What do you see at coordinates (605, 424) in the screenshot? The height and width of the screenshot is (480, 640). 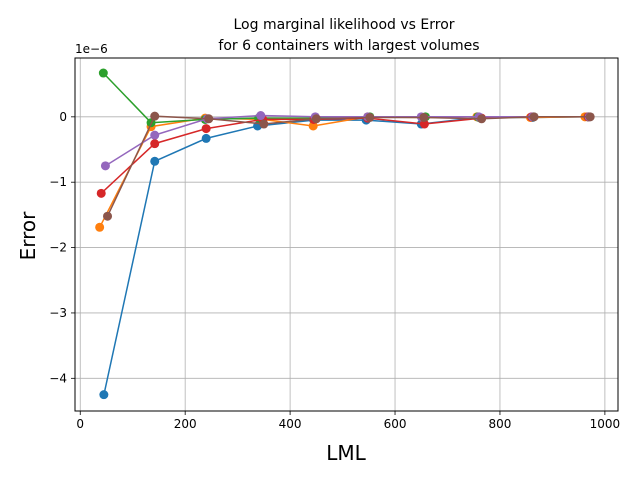 I see `x-tick-label: 1000` at bounding box center [605, 424].